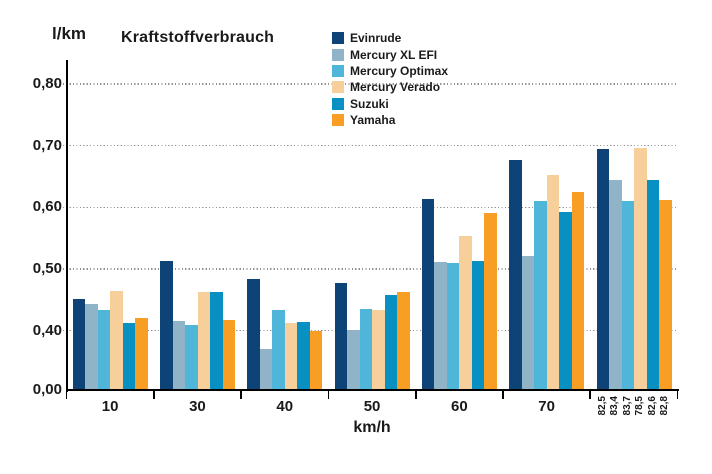 The width and height of the screenshot is (712, 474). I want to click on y-tick-label: 0,40, so click(47, 330).